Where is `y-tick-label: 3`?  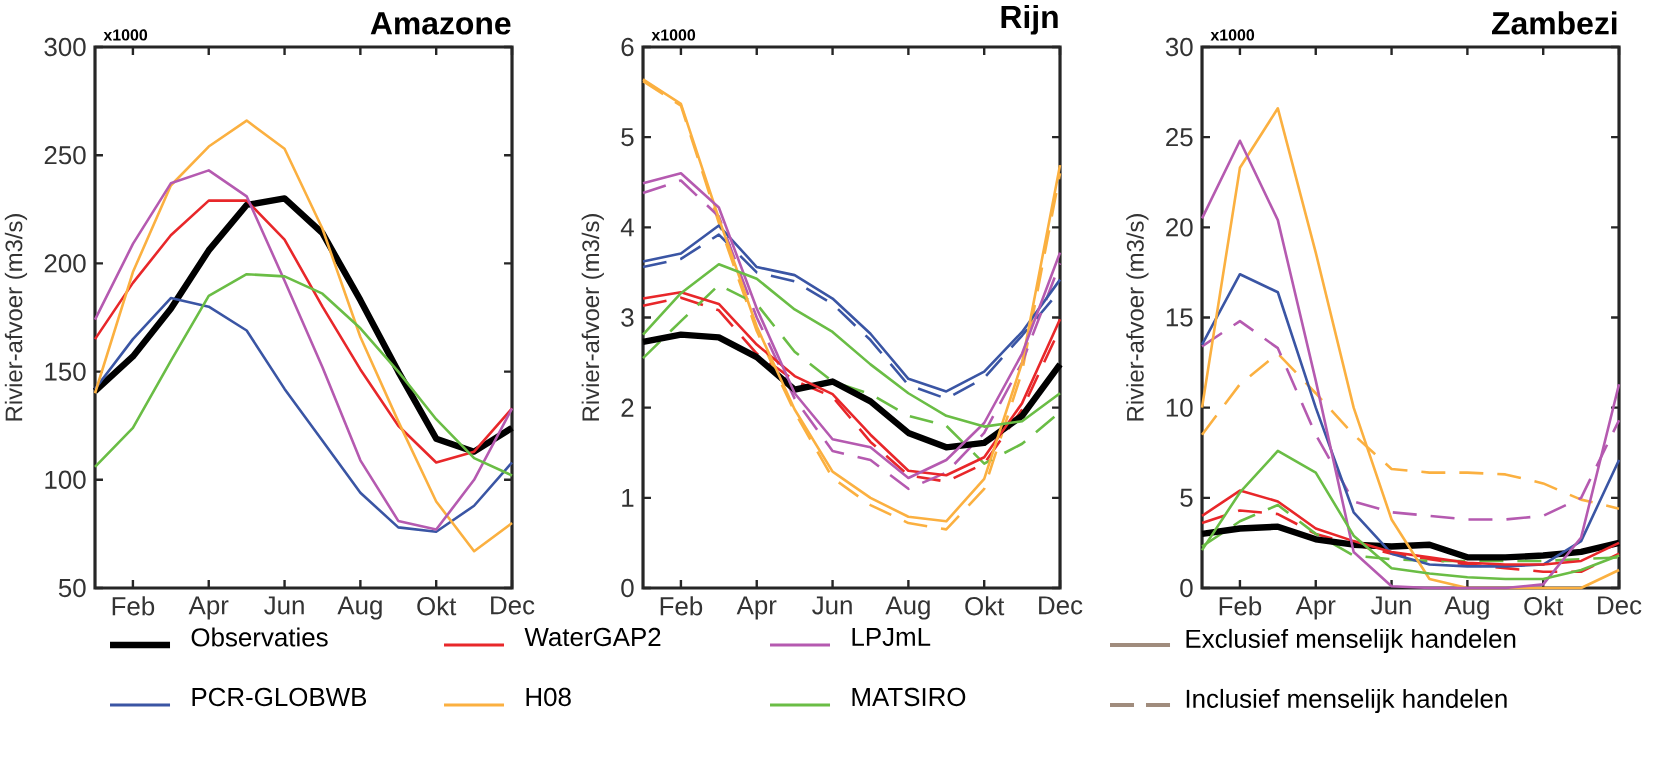
y-tick-label: 3 is located at coordinates (627, 317).